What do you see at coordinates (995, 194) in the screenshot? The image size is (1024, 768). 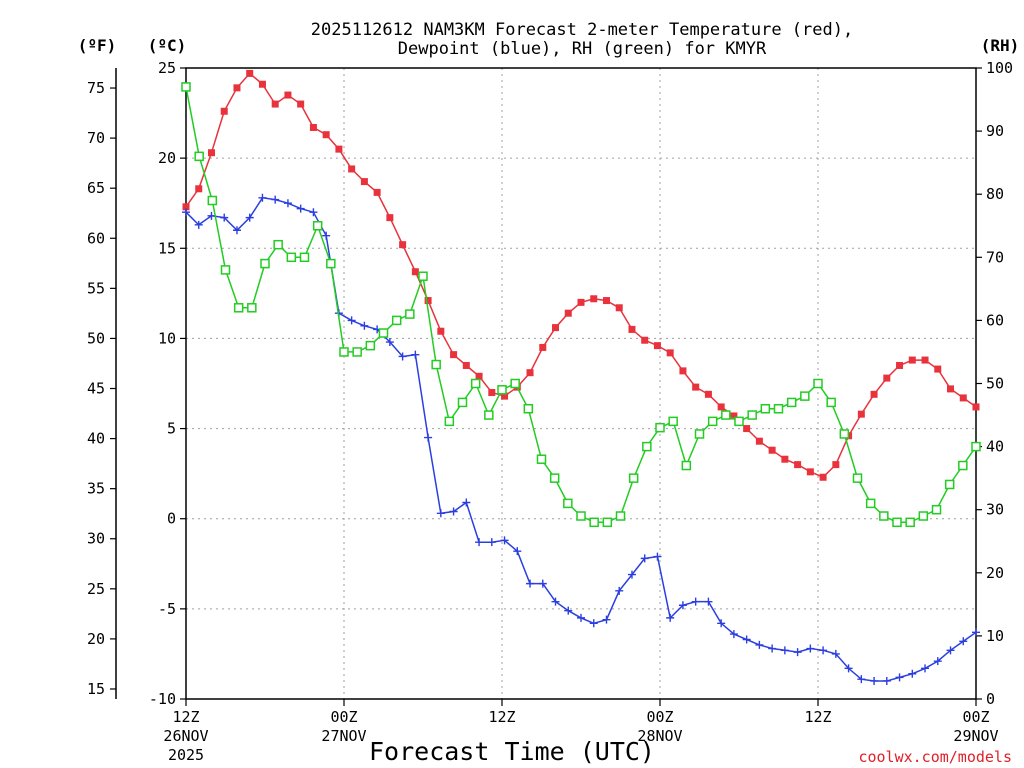 I see `rh-tick-label: 80` at bounding box center [995, 194].